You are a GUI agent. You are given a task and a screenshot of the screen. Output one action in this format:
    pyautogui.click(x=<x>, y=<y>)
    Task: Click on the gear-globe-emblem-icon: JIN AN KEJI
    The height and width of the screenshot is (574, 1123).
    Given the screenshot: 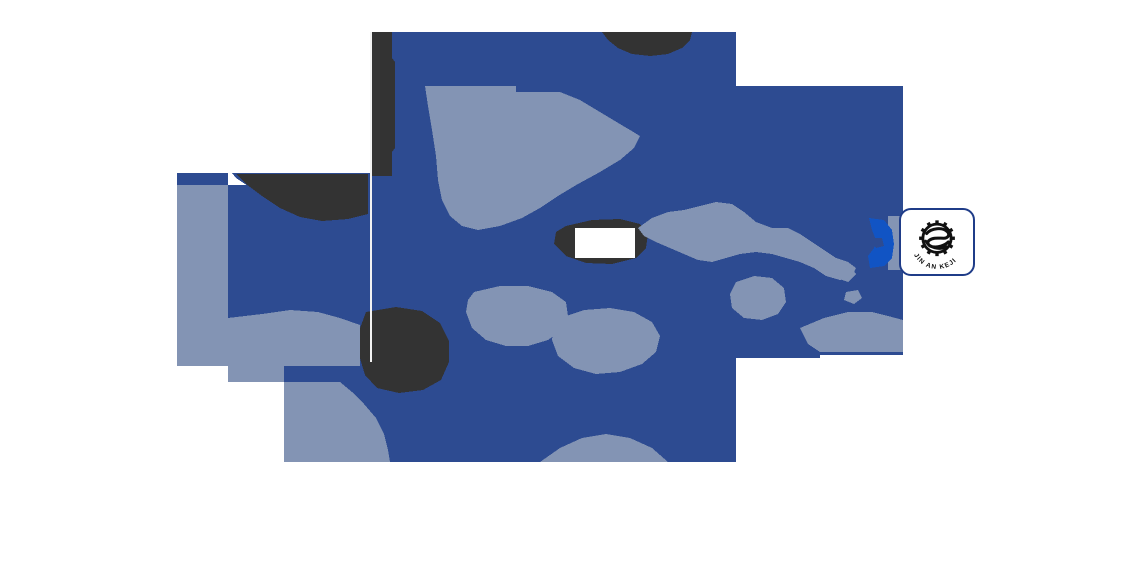 What is the action you would take?
    pyautogui.click(x=935, y=245)
    